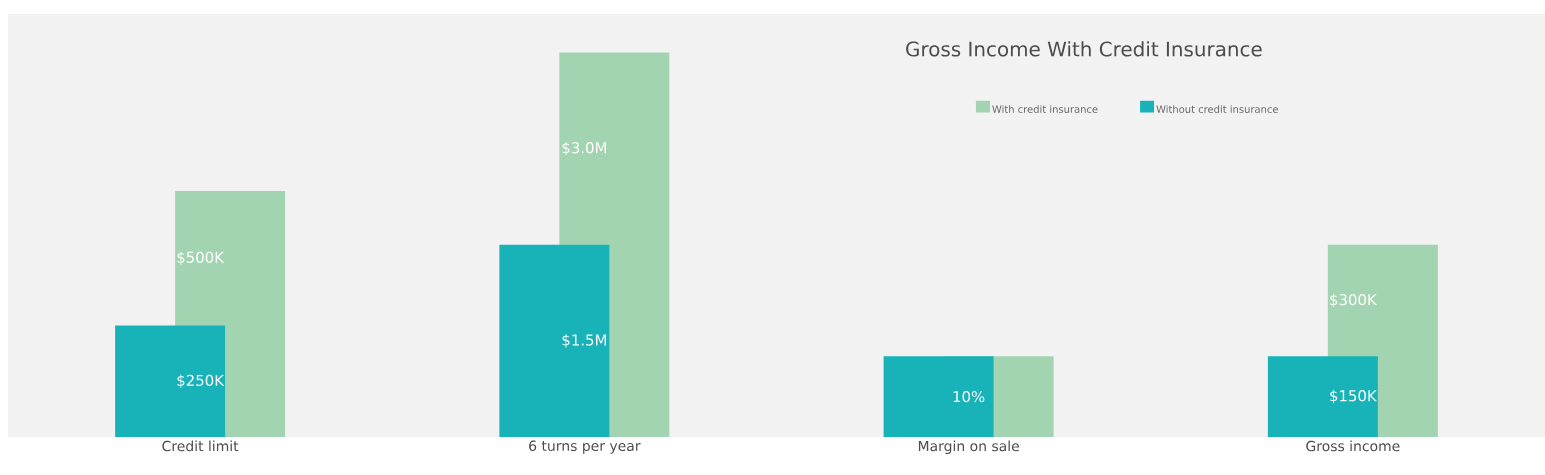 The width and height of the screenshot is (1545, 475). Describe the element at coordinates (1045, 109) in the screenshot. I see `legend-label: With credit insurance` at that location.